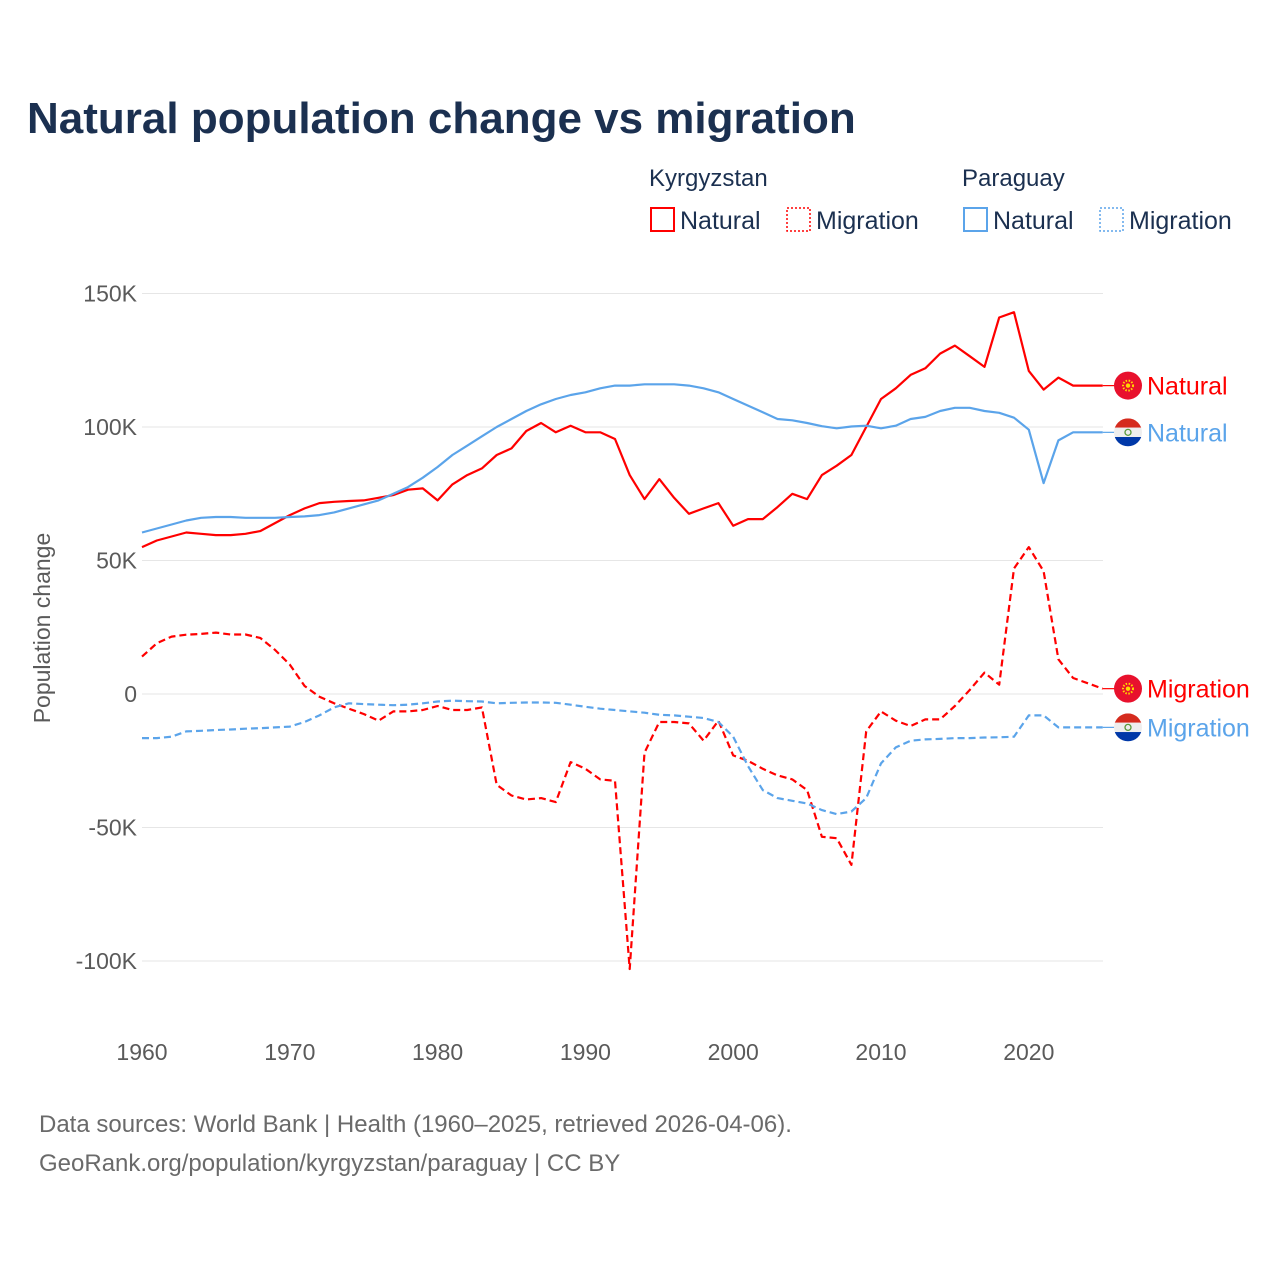 The height and width of the screenshot is (1280, 1280). I want to click on legend-swatch-py-natural, so click(975, 219).